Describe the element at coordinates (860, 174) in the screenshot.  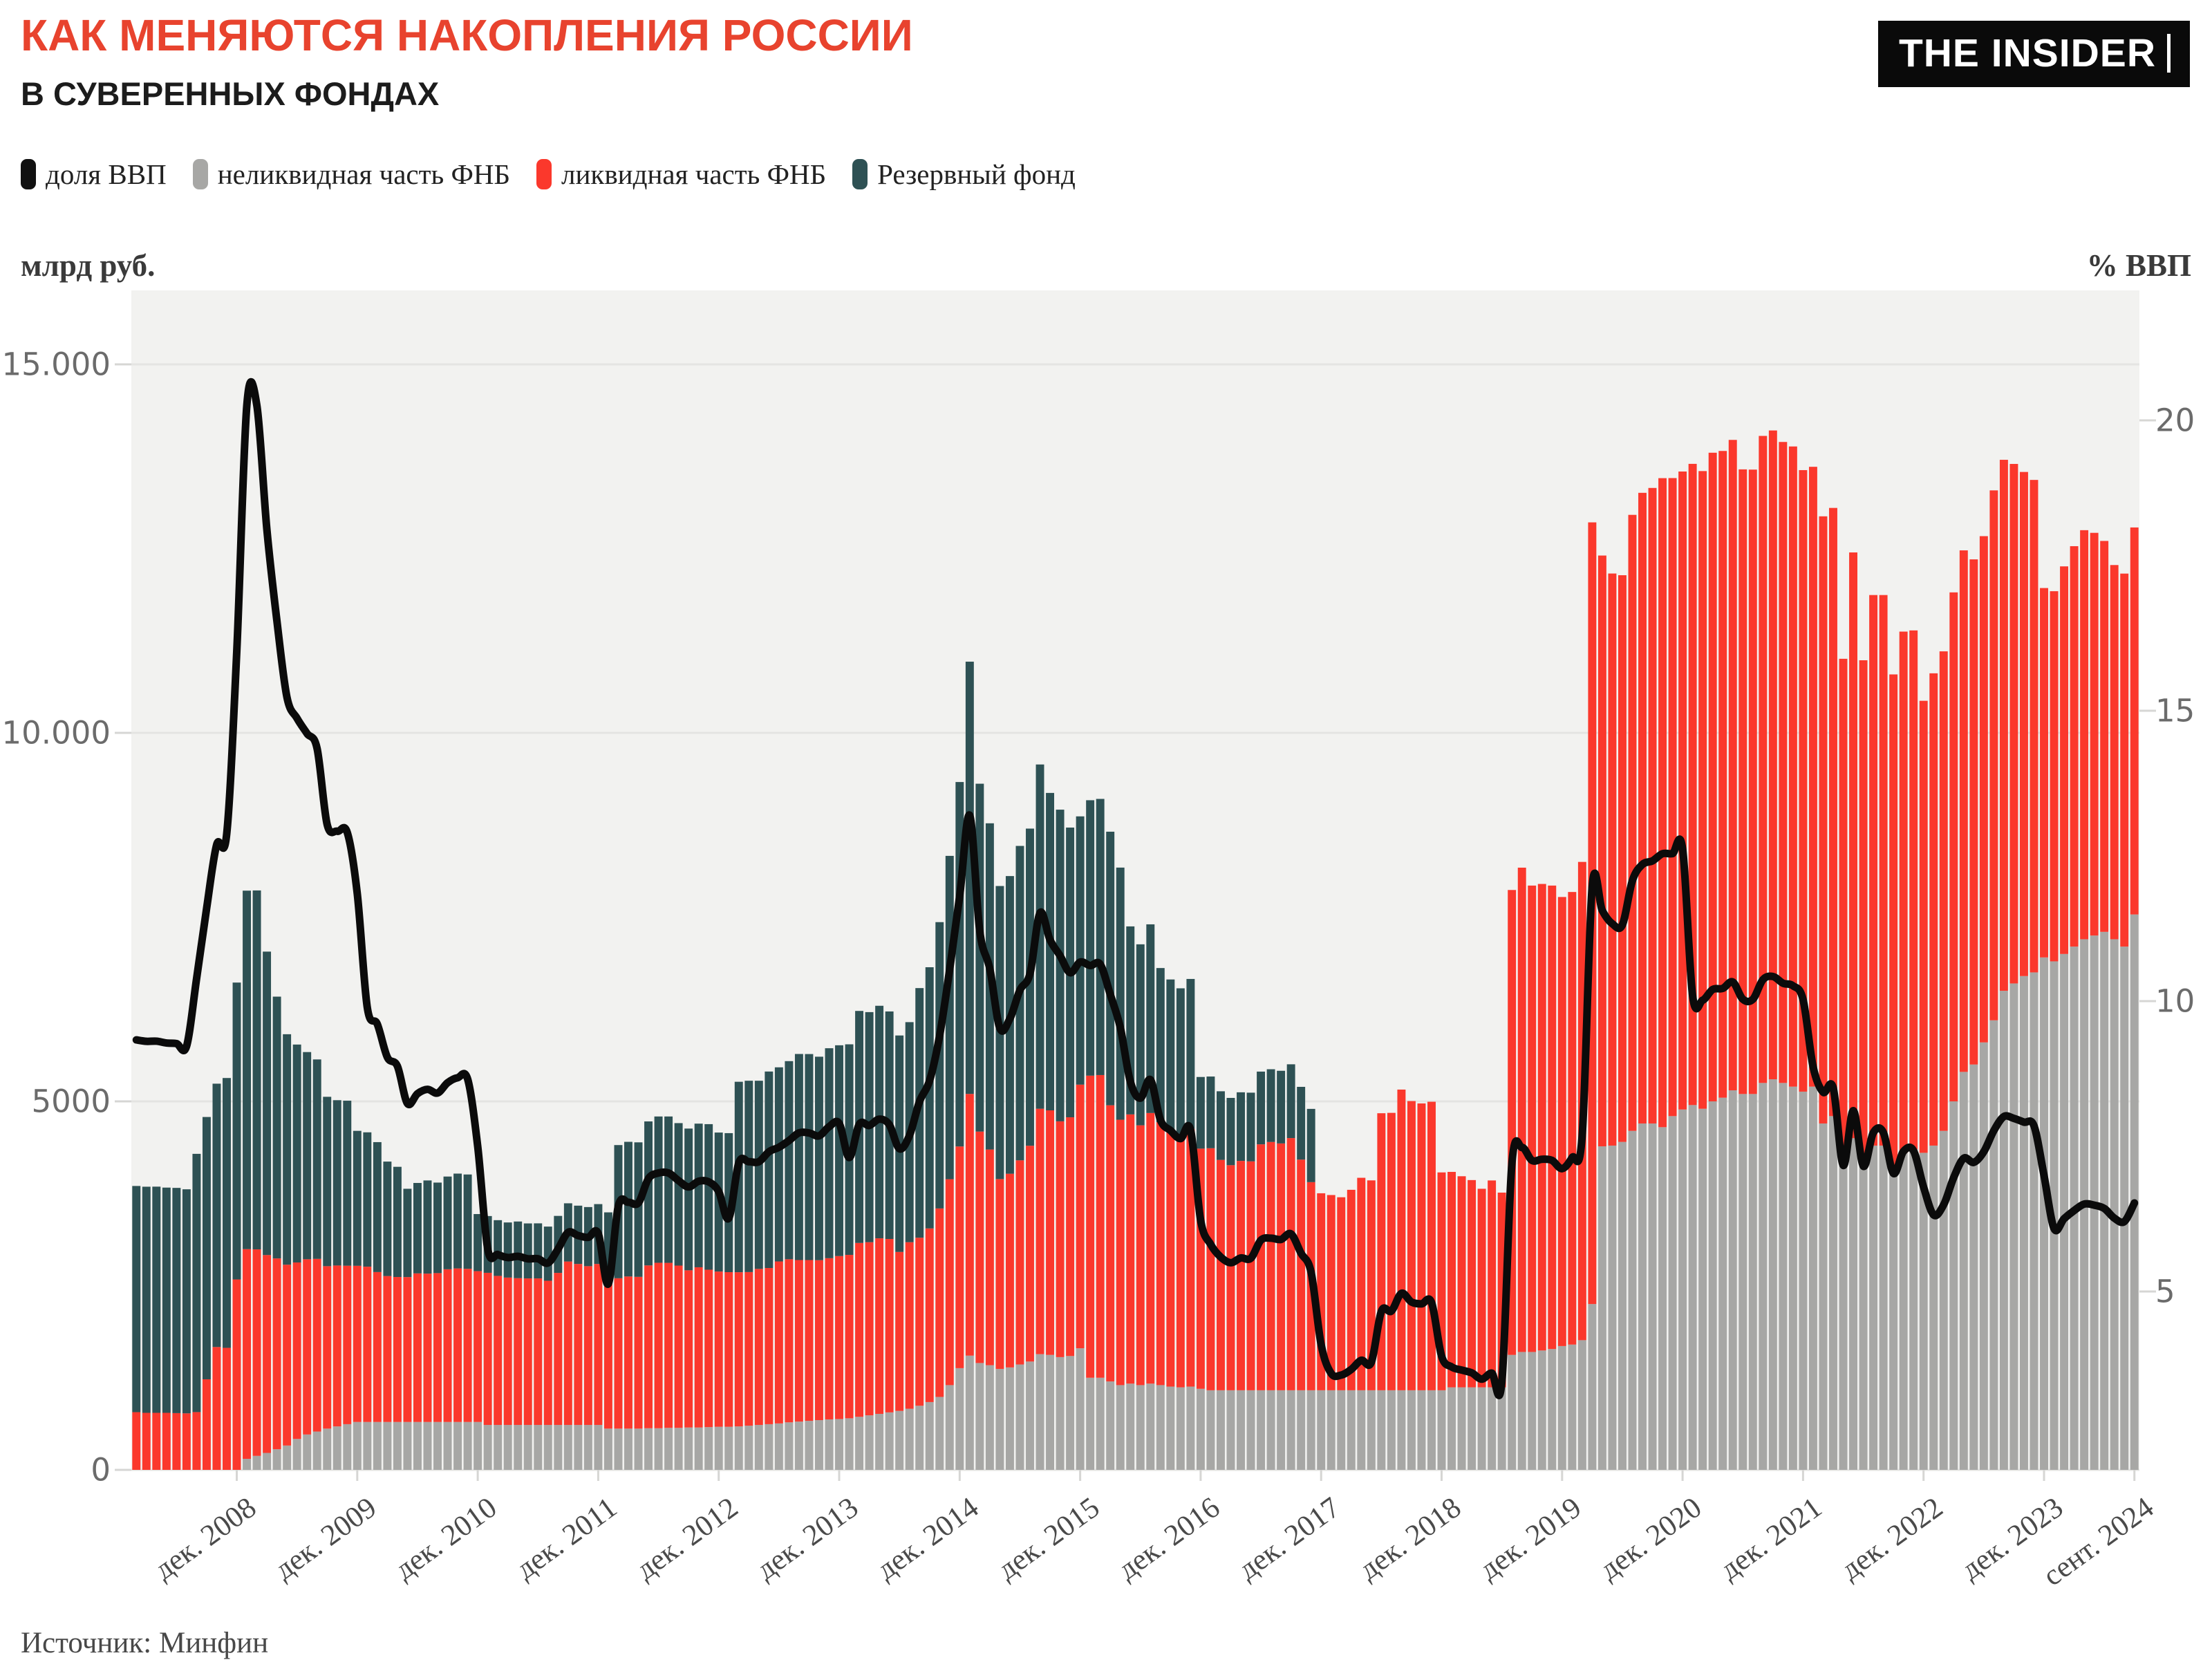
I see `legend-swatch-icon` at that location.